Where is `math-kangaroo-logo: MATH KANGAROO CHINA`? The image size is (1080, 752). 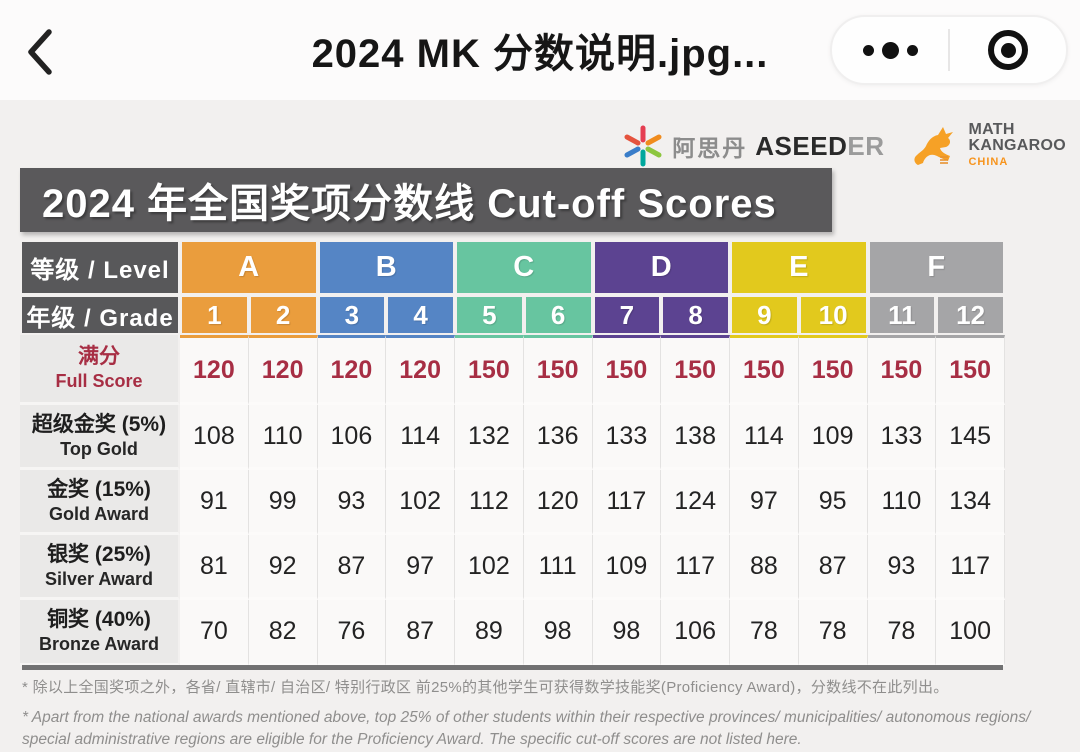 math-kangaroo-logo: MATH KANGAROO CHINA is located at coordinates (988, 146).